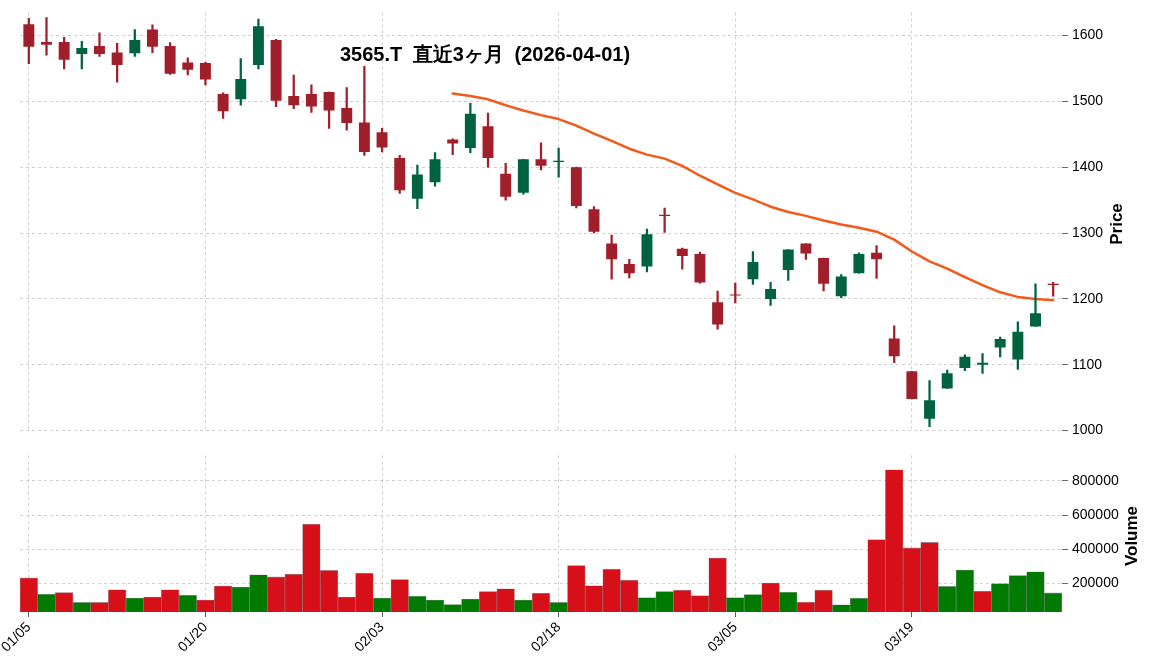 The image size is (1152, 670). What do you see at coordinates (1088, 166) in the screenshot?
I see `y-tick-label: 1400` at bounding box center [1088, 166].